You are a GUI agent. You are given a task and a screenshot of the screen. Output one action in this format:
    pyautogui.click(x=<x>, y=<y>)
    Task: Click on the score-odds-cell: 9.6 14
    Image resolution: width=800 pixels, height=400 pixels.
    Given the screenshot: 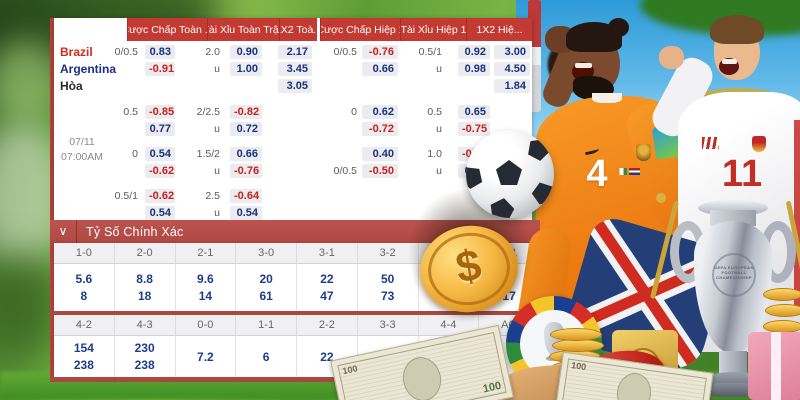 What is the action you would take?
    pyautogui.click(x=206, y=287)
    